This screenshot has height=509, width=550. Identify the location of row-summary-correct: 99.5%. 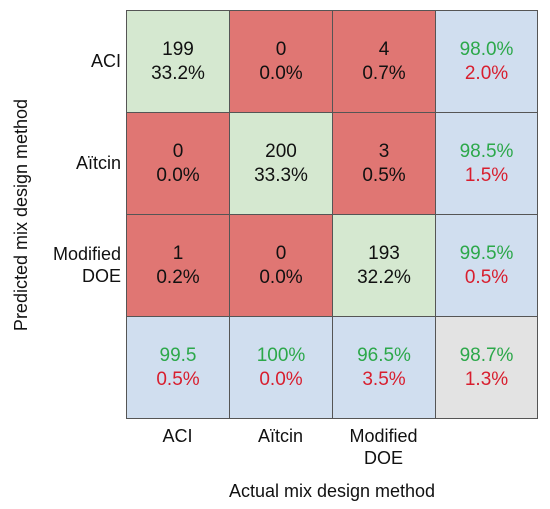
(486, 253).